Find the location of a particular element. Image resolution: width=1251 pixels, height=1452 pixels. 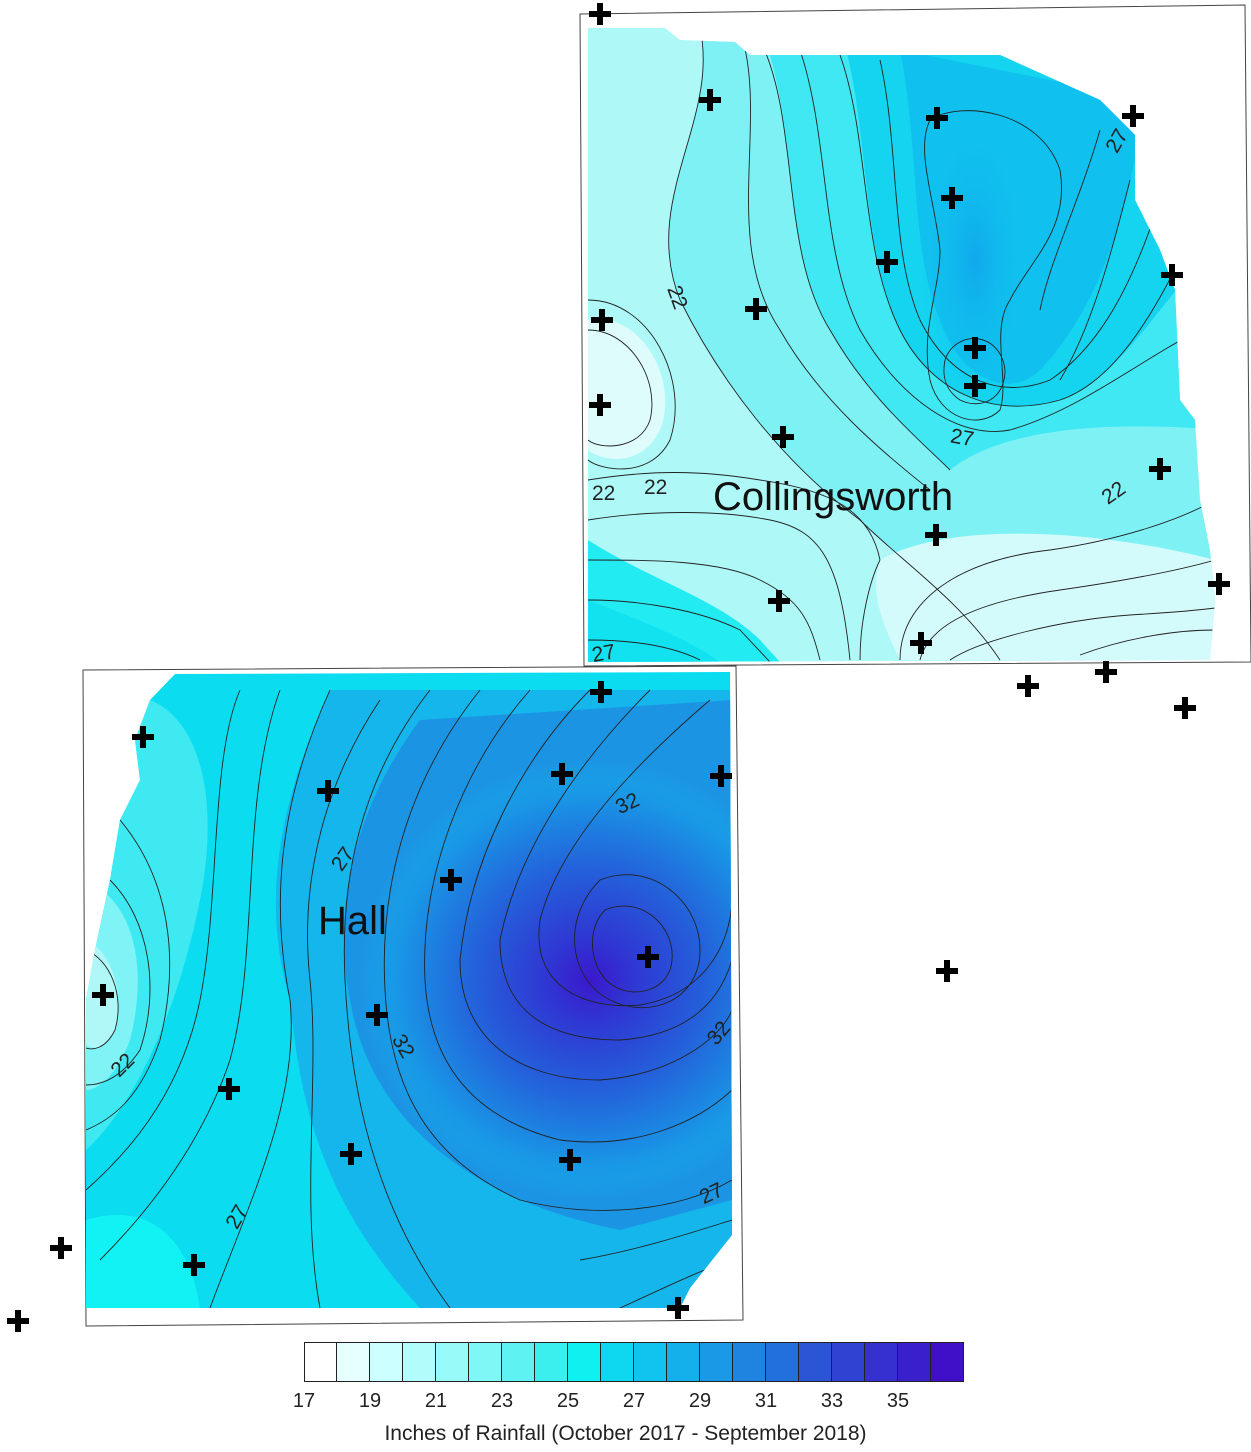

legend-tick-label: 35 is located at coordinates (898, 1401).